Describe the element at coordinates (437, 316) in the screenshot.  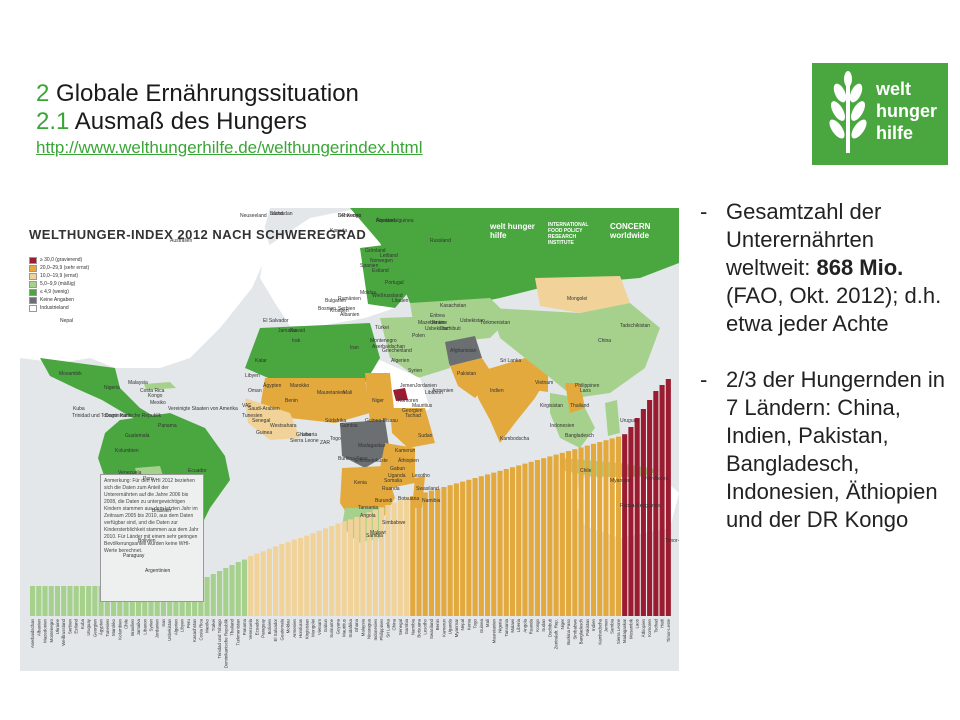
I see `country-label: Eritrea` at that location.